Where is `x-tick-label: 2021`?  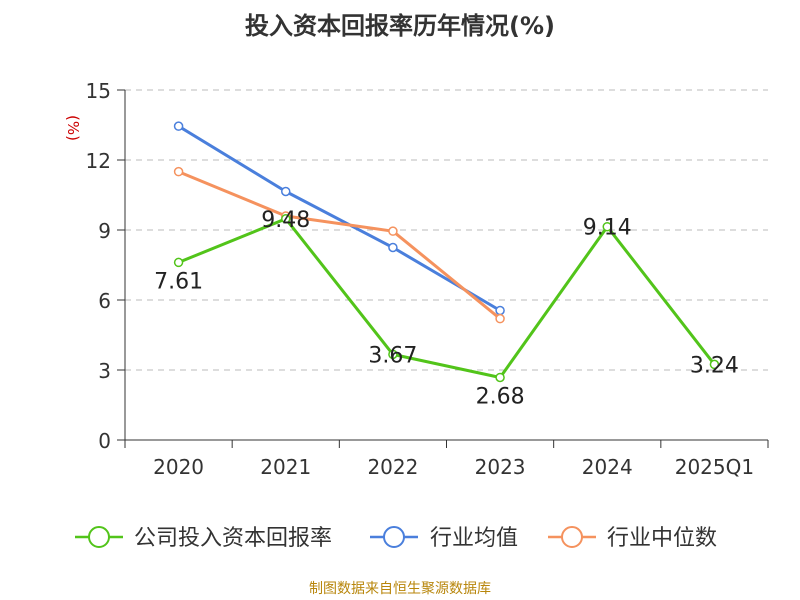
x-tick-label: 2021 is located at coordinates (285, 467).